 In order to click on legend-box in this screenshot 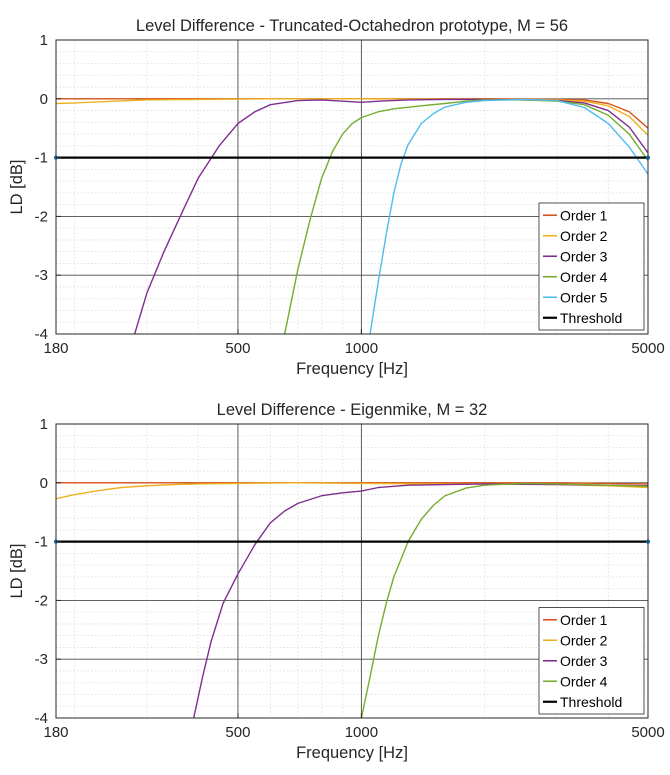, I will do `click(591, 266)`.